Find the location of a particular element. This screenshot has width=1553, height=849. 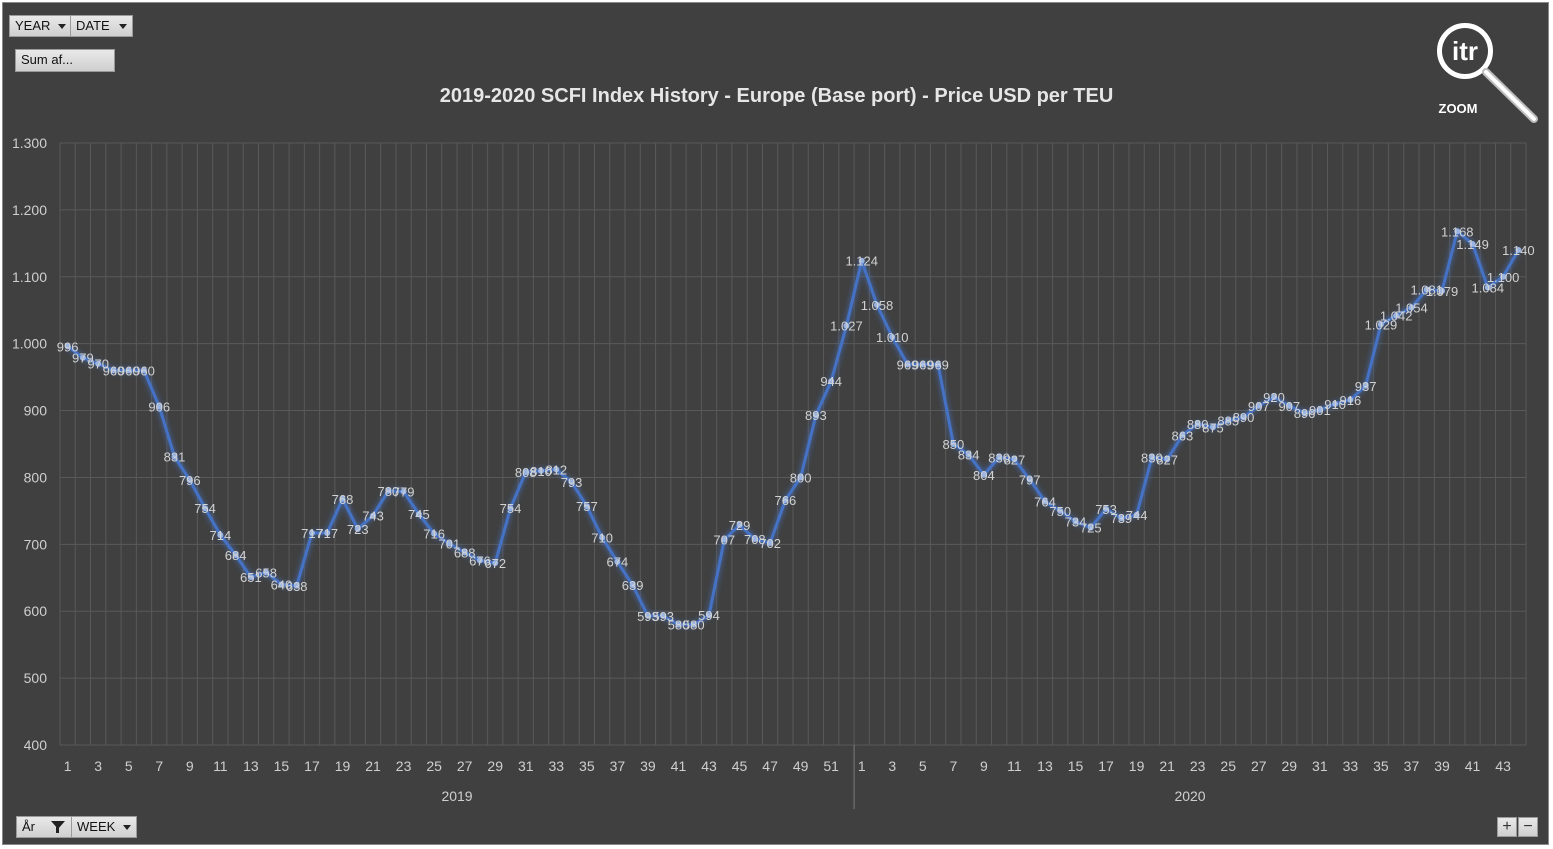

data-label: 710 is located at coordinates (602, 538).